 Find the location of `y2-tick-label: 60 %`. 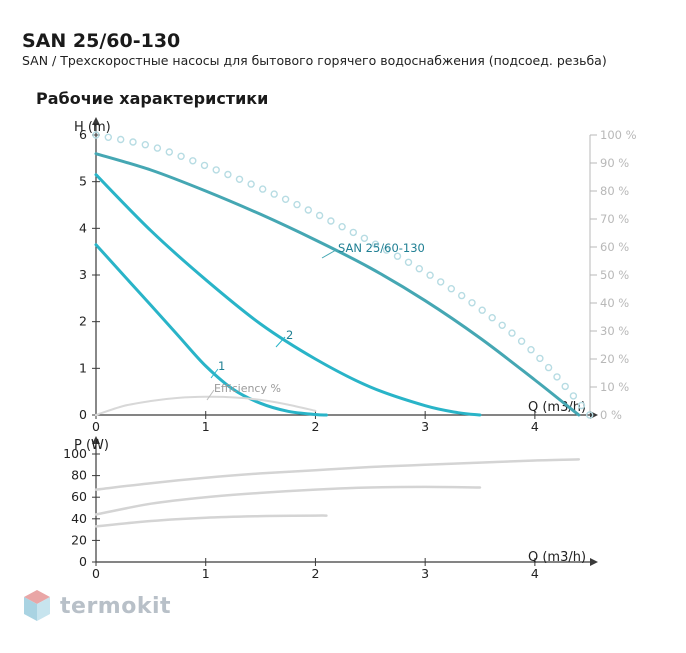

y2-tick-label: 60 % is located at coordinates (614, 247).